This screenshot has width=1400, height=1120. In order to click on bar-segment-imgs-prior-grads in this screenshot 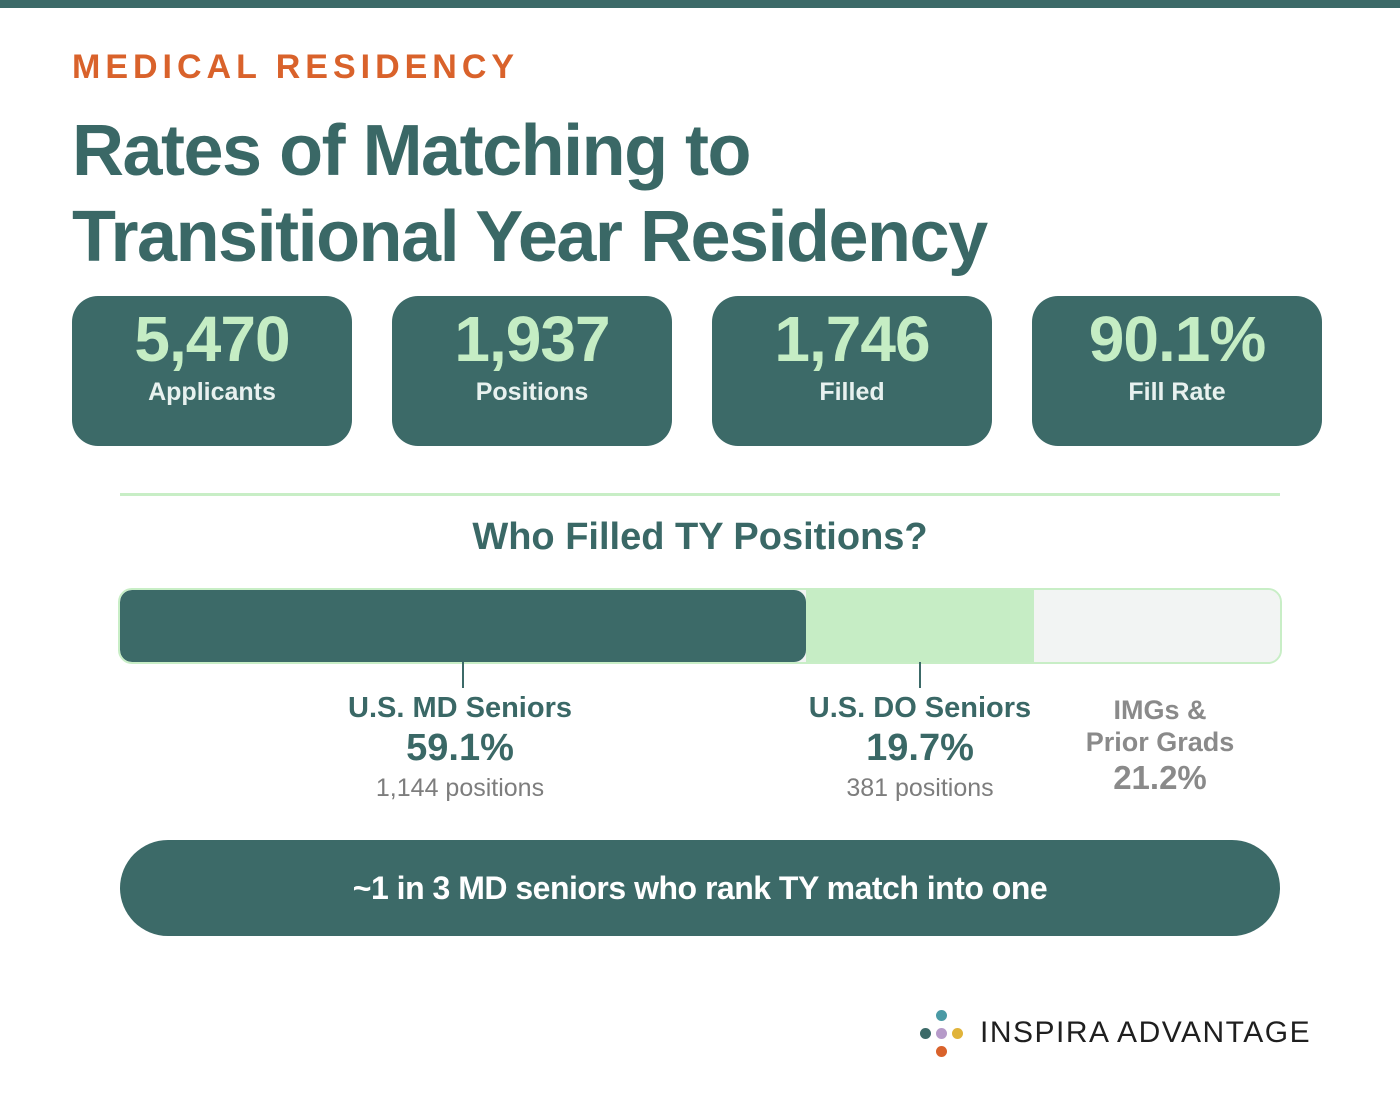, I will do `click(1157, 626)`.